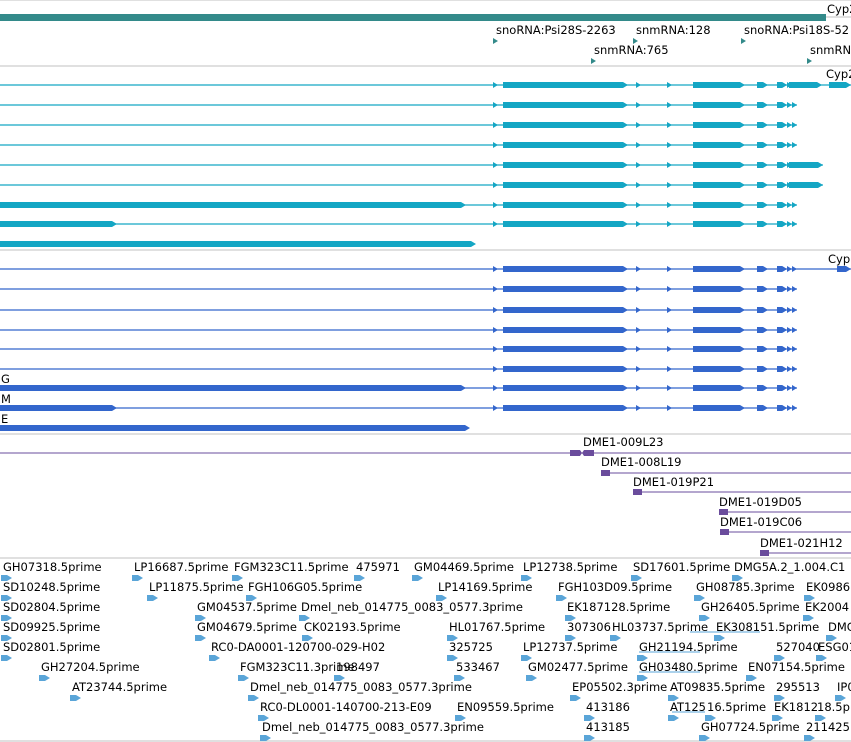  What do you see at coordinates (834, 647) in the screenshot?
I see `est-label: ESG0116` at bounding box center [834, 647].